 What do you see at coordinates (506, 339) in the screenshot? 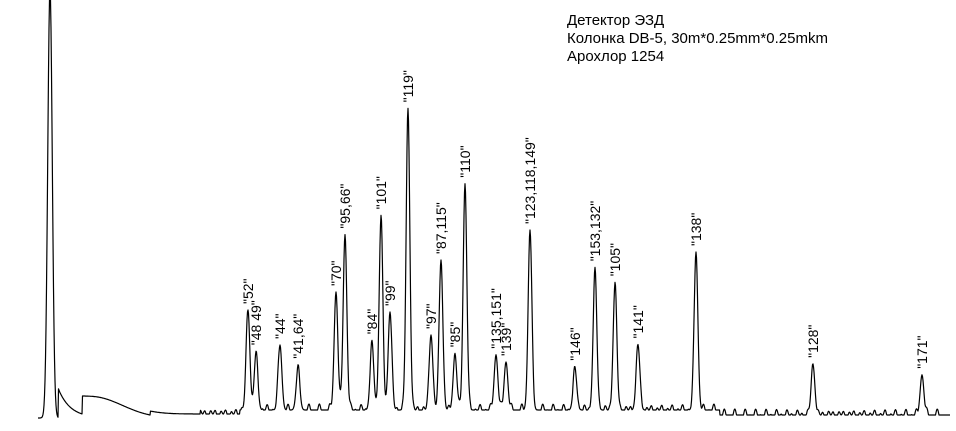
I see `peak-label-15: "139"` at bounding box center [506, 339].